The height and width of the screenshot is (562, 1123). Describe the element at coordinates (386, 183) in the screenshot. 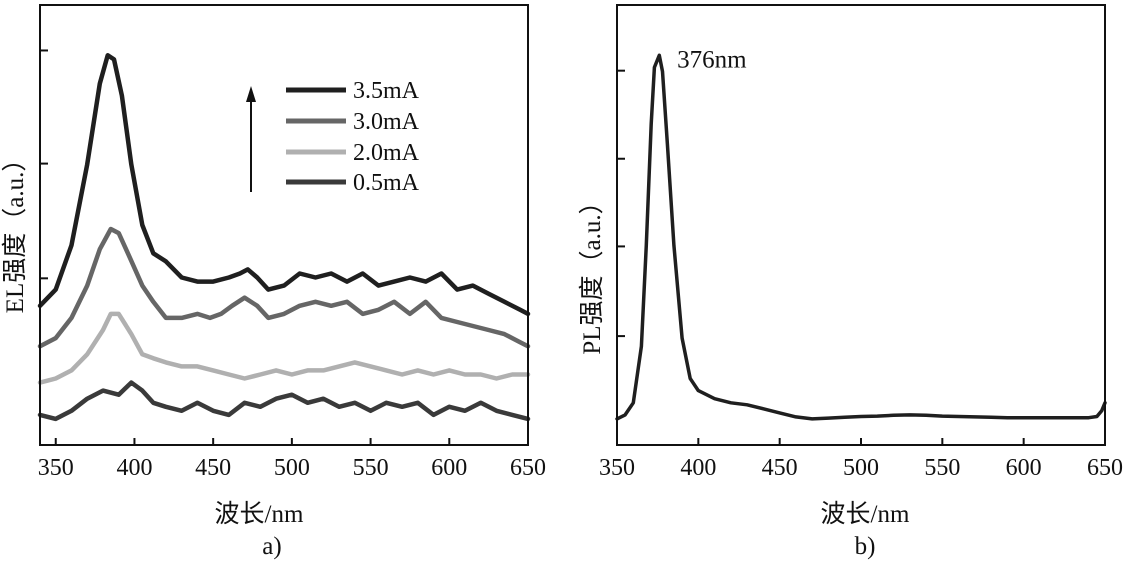

I see `legend-label-0.5mA: 0.5mA` at that location.